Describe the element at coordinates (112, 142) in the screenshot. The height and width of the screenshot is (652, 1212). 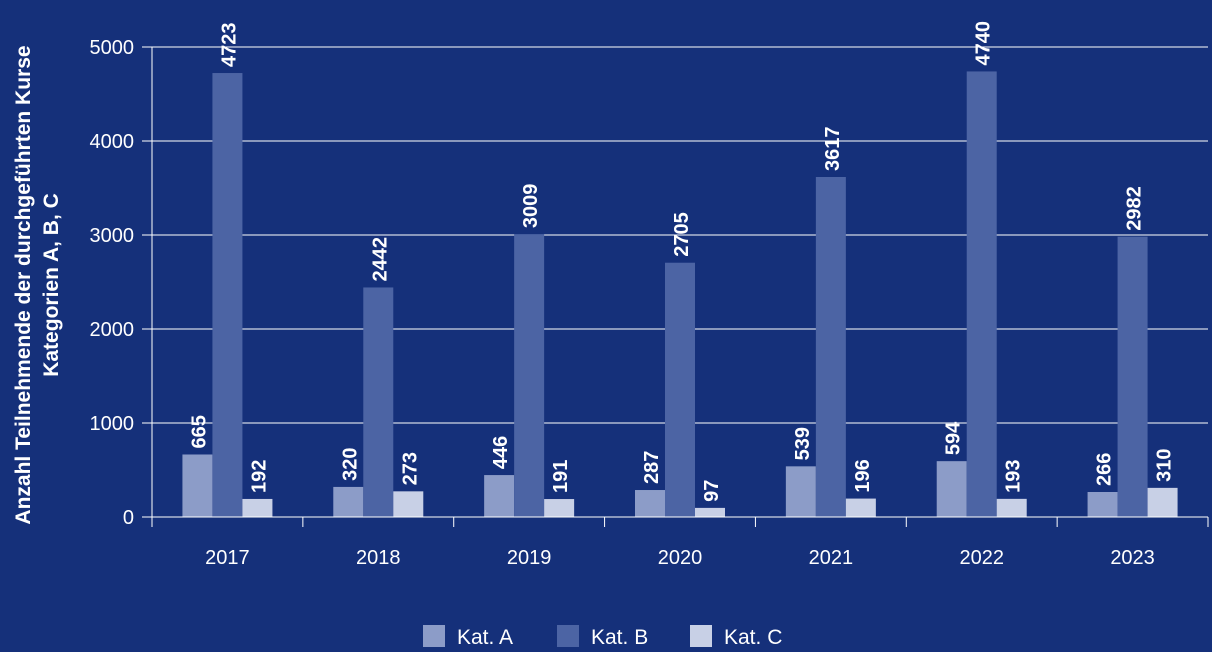
I see `y-tick-label: 4000` at that location.